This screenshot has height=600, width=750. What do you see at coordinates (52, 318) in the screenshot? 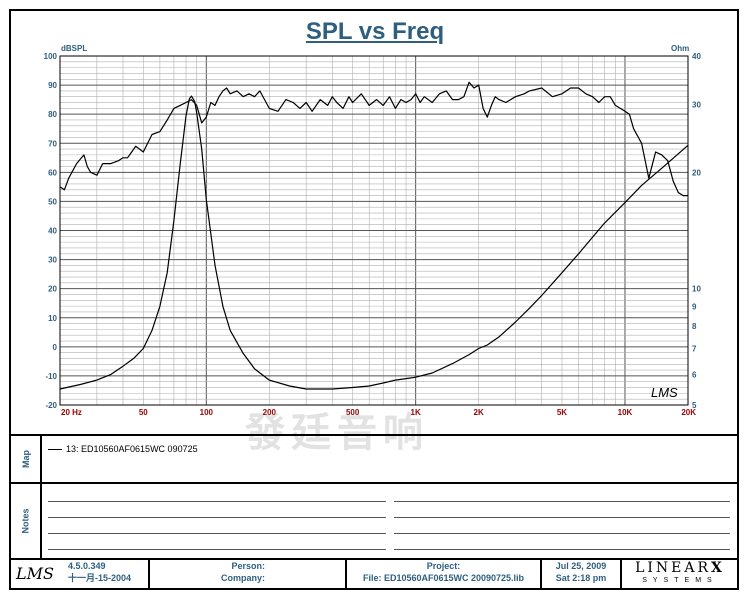
I see `y-left-tick-label: 10` at bounding box center [52, 318].